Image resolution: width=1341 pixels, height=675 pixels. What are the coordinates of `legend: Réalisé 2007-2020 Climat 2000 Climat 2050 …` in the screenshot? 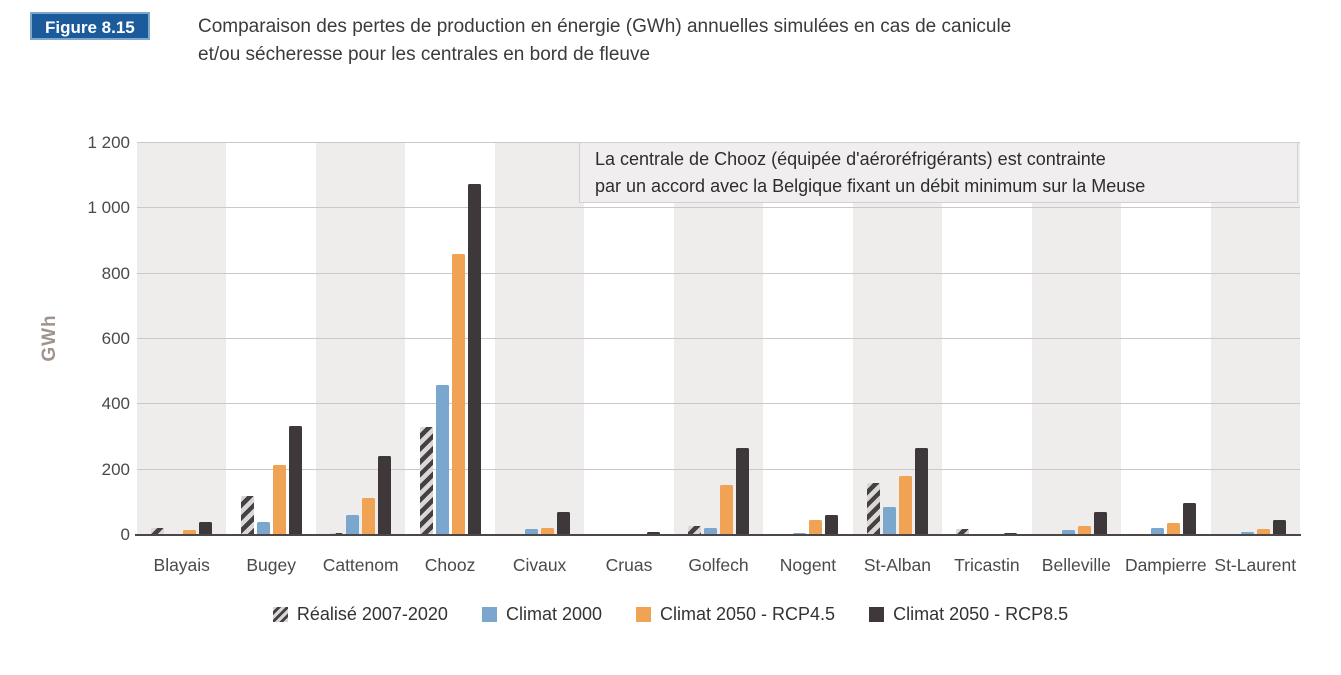 It's located at (670, 614).